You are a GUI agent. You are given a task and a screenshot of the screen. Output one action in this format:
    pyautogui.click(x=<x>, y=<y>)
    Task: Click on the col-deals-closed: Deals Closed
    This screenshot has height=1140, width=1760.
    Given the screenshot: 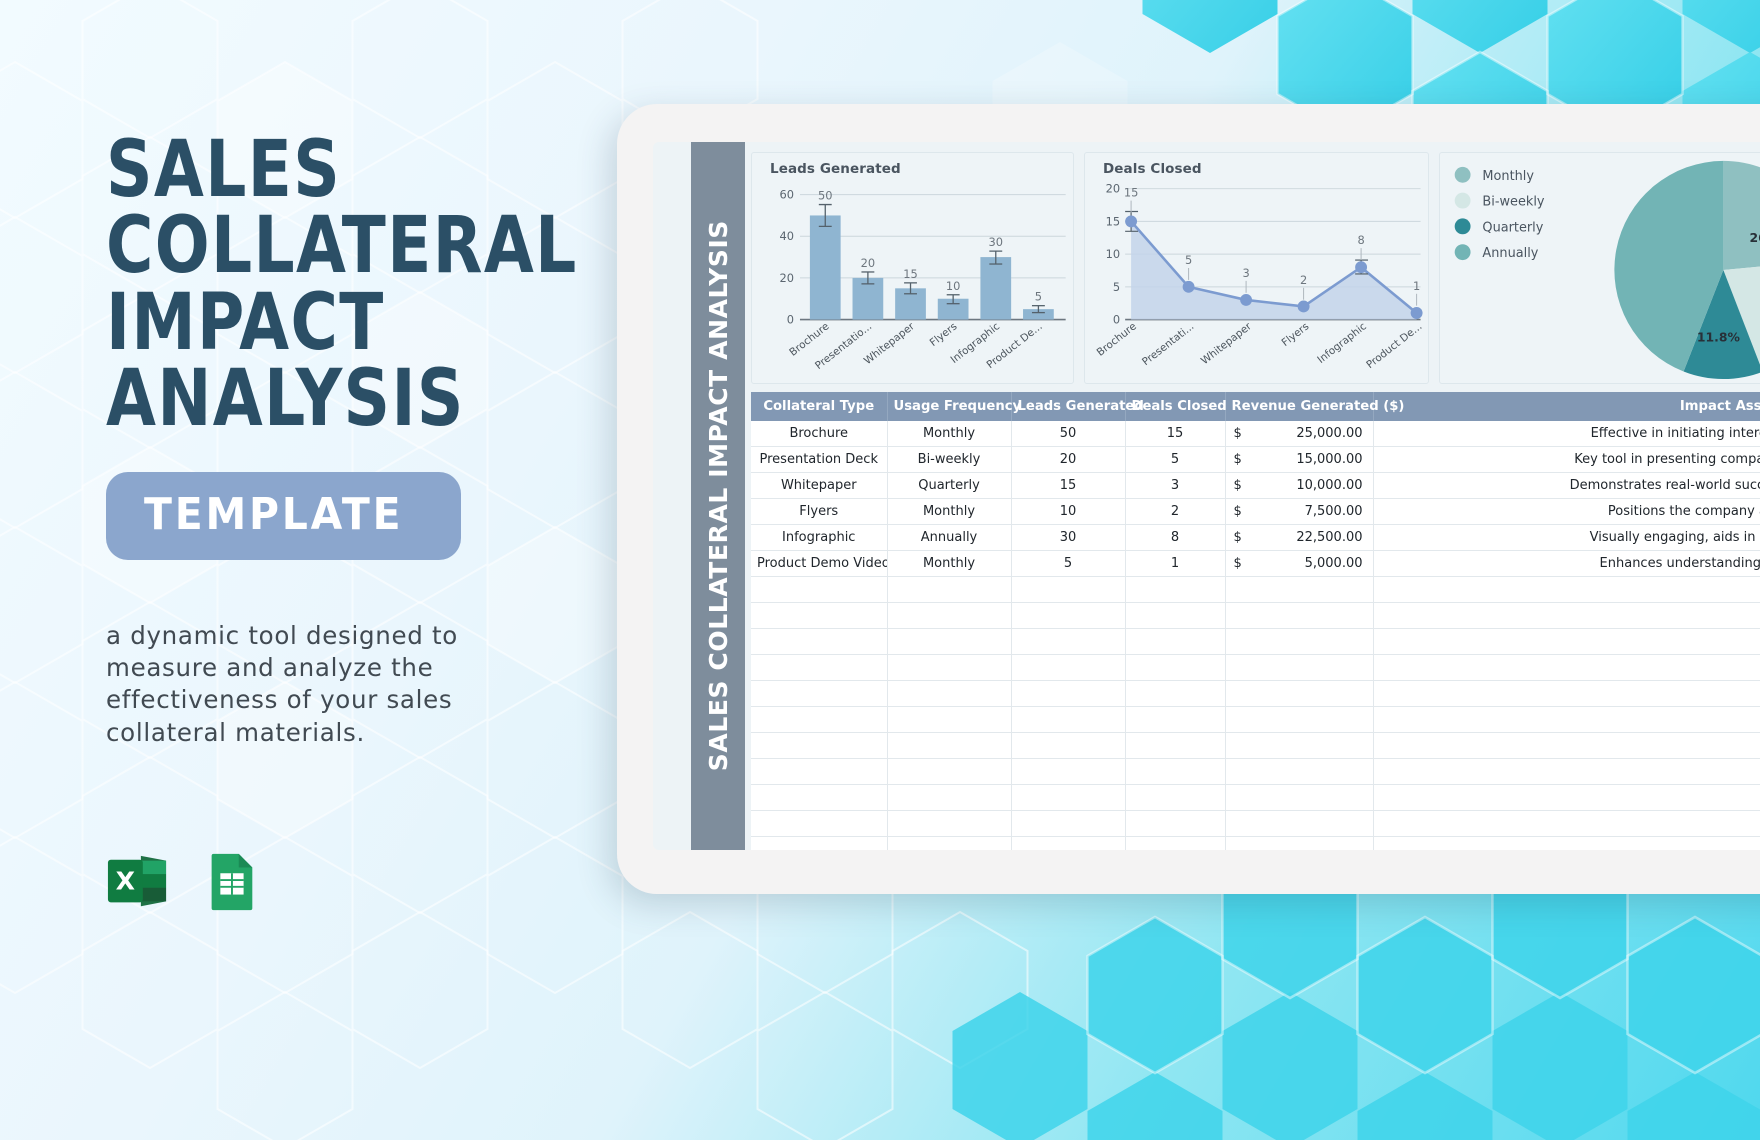 What is the action you would take?
    pyautogui.click(x=1176, y=406)
    